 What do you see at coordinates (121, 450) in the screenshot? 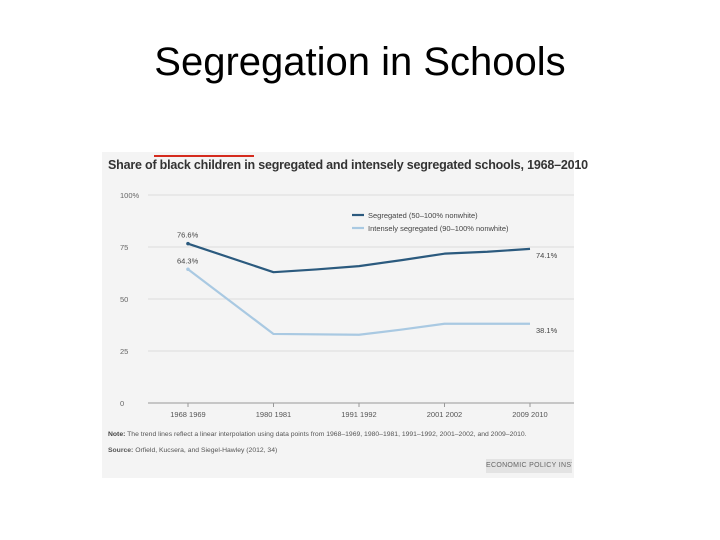
I see `source-label: Source:` at bounding box center [121, 450].